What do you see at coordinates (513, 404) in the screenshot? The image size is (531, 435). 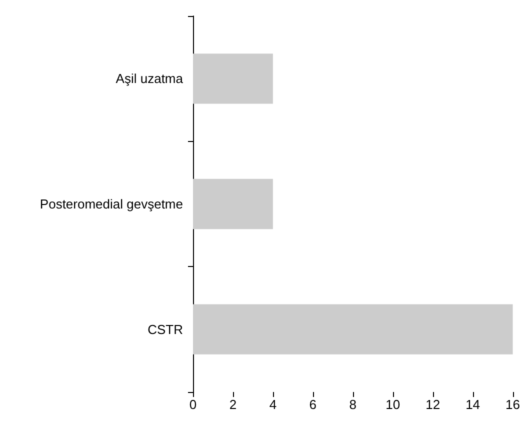 I see `x-tick-label: 16` at bounding box center [513, 404].